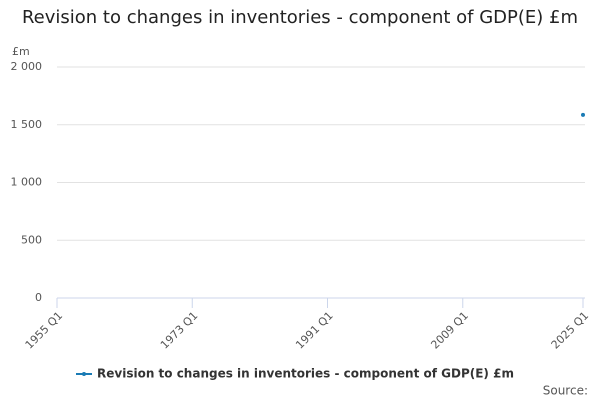 This screenshot has width=600, height=400. What do you see at coordinates (44, 330) in the screenshot?
I see `x-tick-label: 1955 Q1` at bounding box center [44, 330].